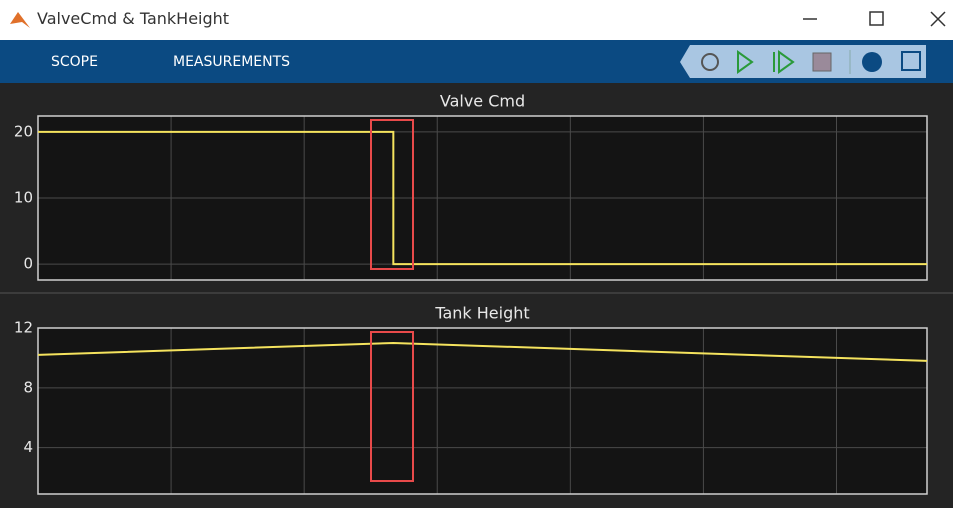 The height and width of the screenshot is (508, 953). What do you see at coordinates (23, 198) in the screenshot?
I see `y-tick-label: 10` at bounding box center [23, 198].